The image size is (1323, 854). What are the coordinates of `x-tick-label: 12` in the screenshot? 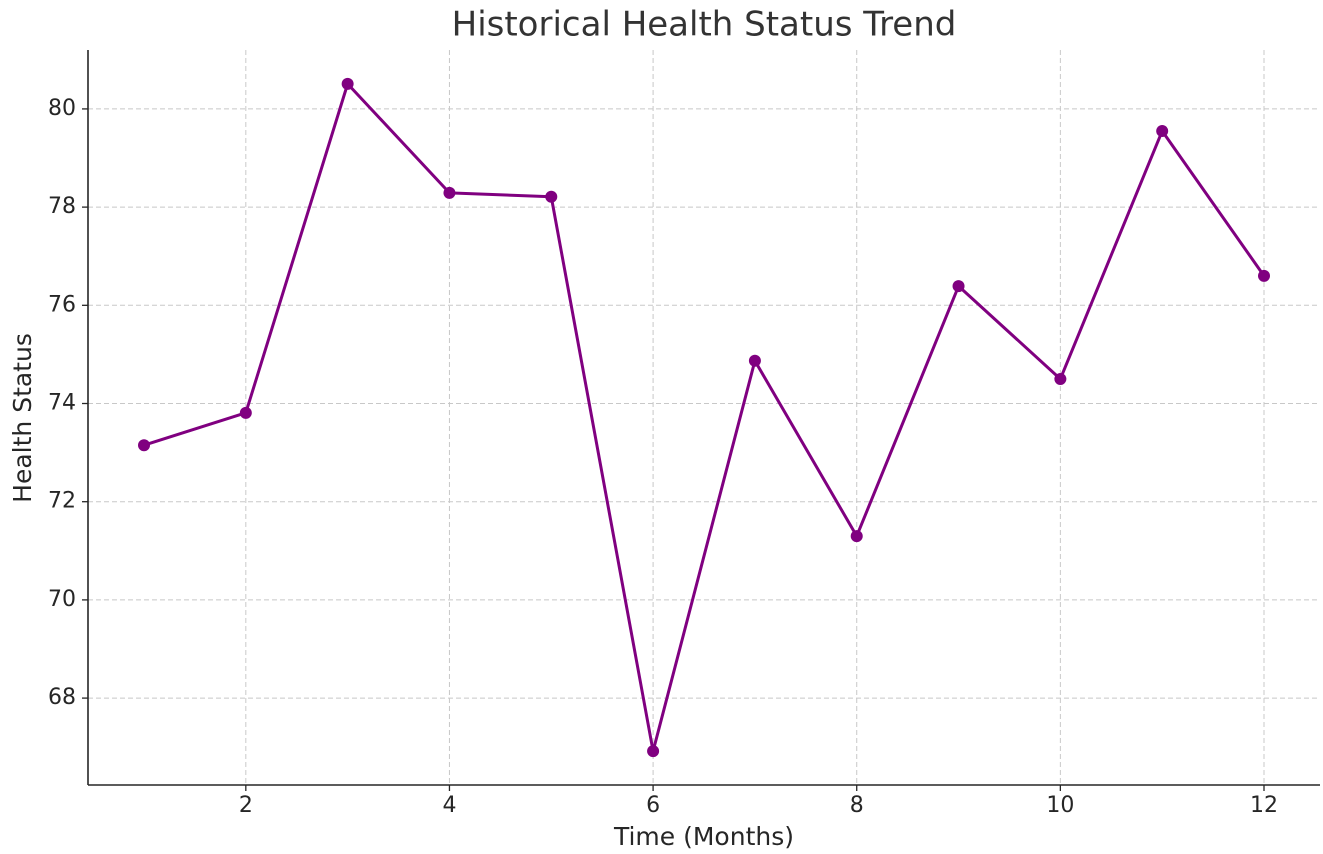 It's located at (1264, 805).